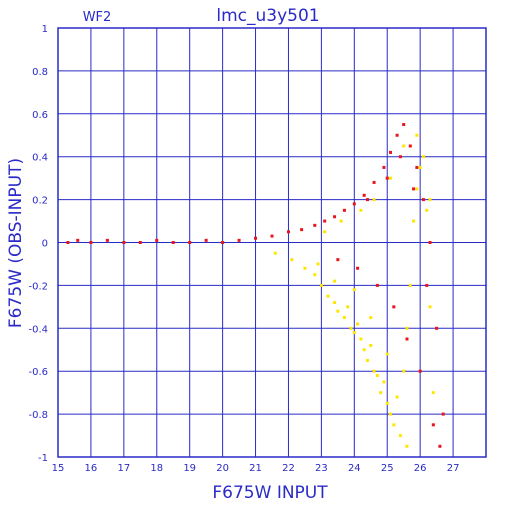 This screenshot has width=512, height=512. What do you see at coordinates (38, 372) in the screenshot?
I see `y-tick-label: -0.6` at bounding box center [38, 372].